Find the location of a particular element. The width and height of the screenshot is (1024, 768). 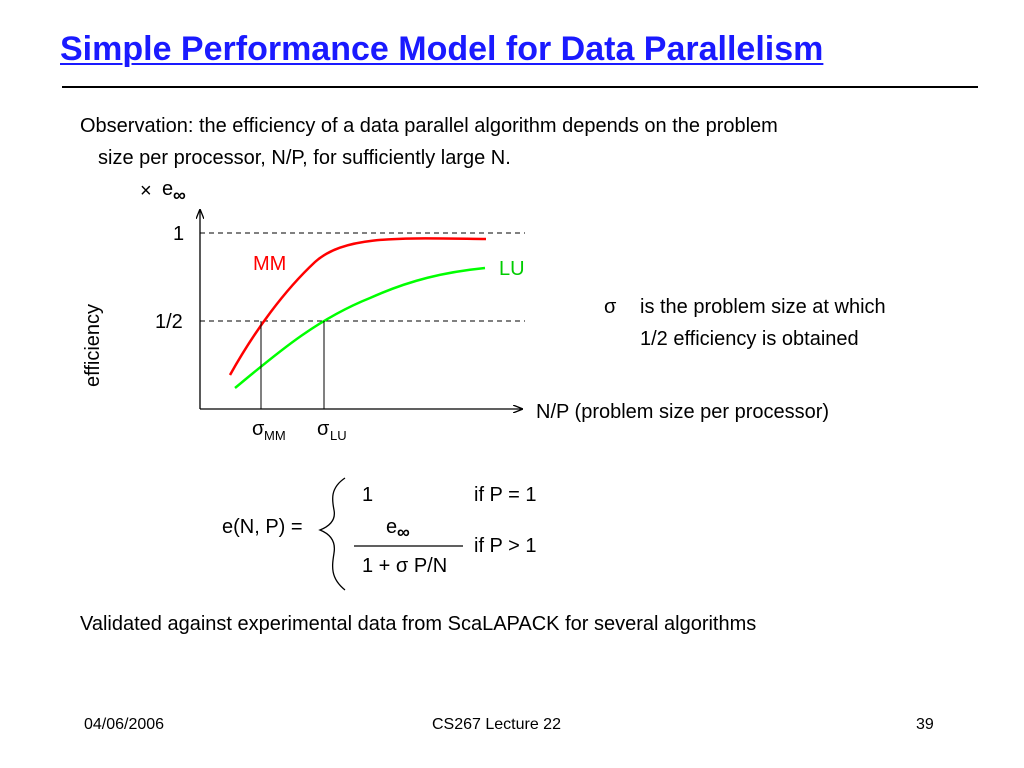

y-top-e-label: e is located at coordinates (167, 189).